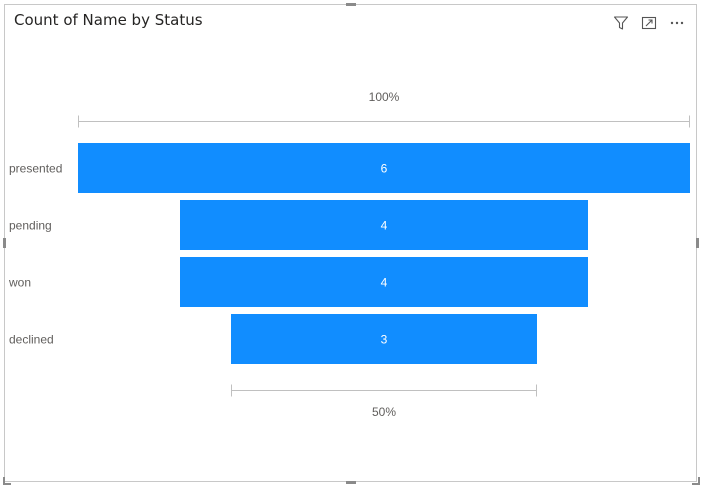 The width and height of the screenshot is (704, 487). I want to click on resize-handle-bottom, so click(351, 482).